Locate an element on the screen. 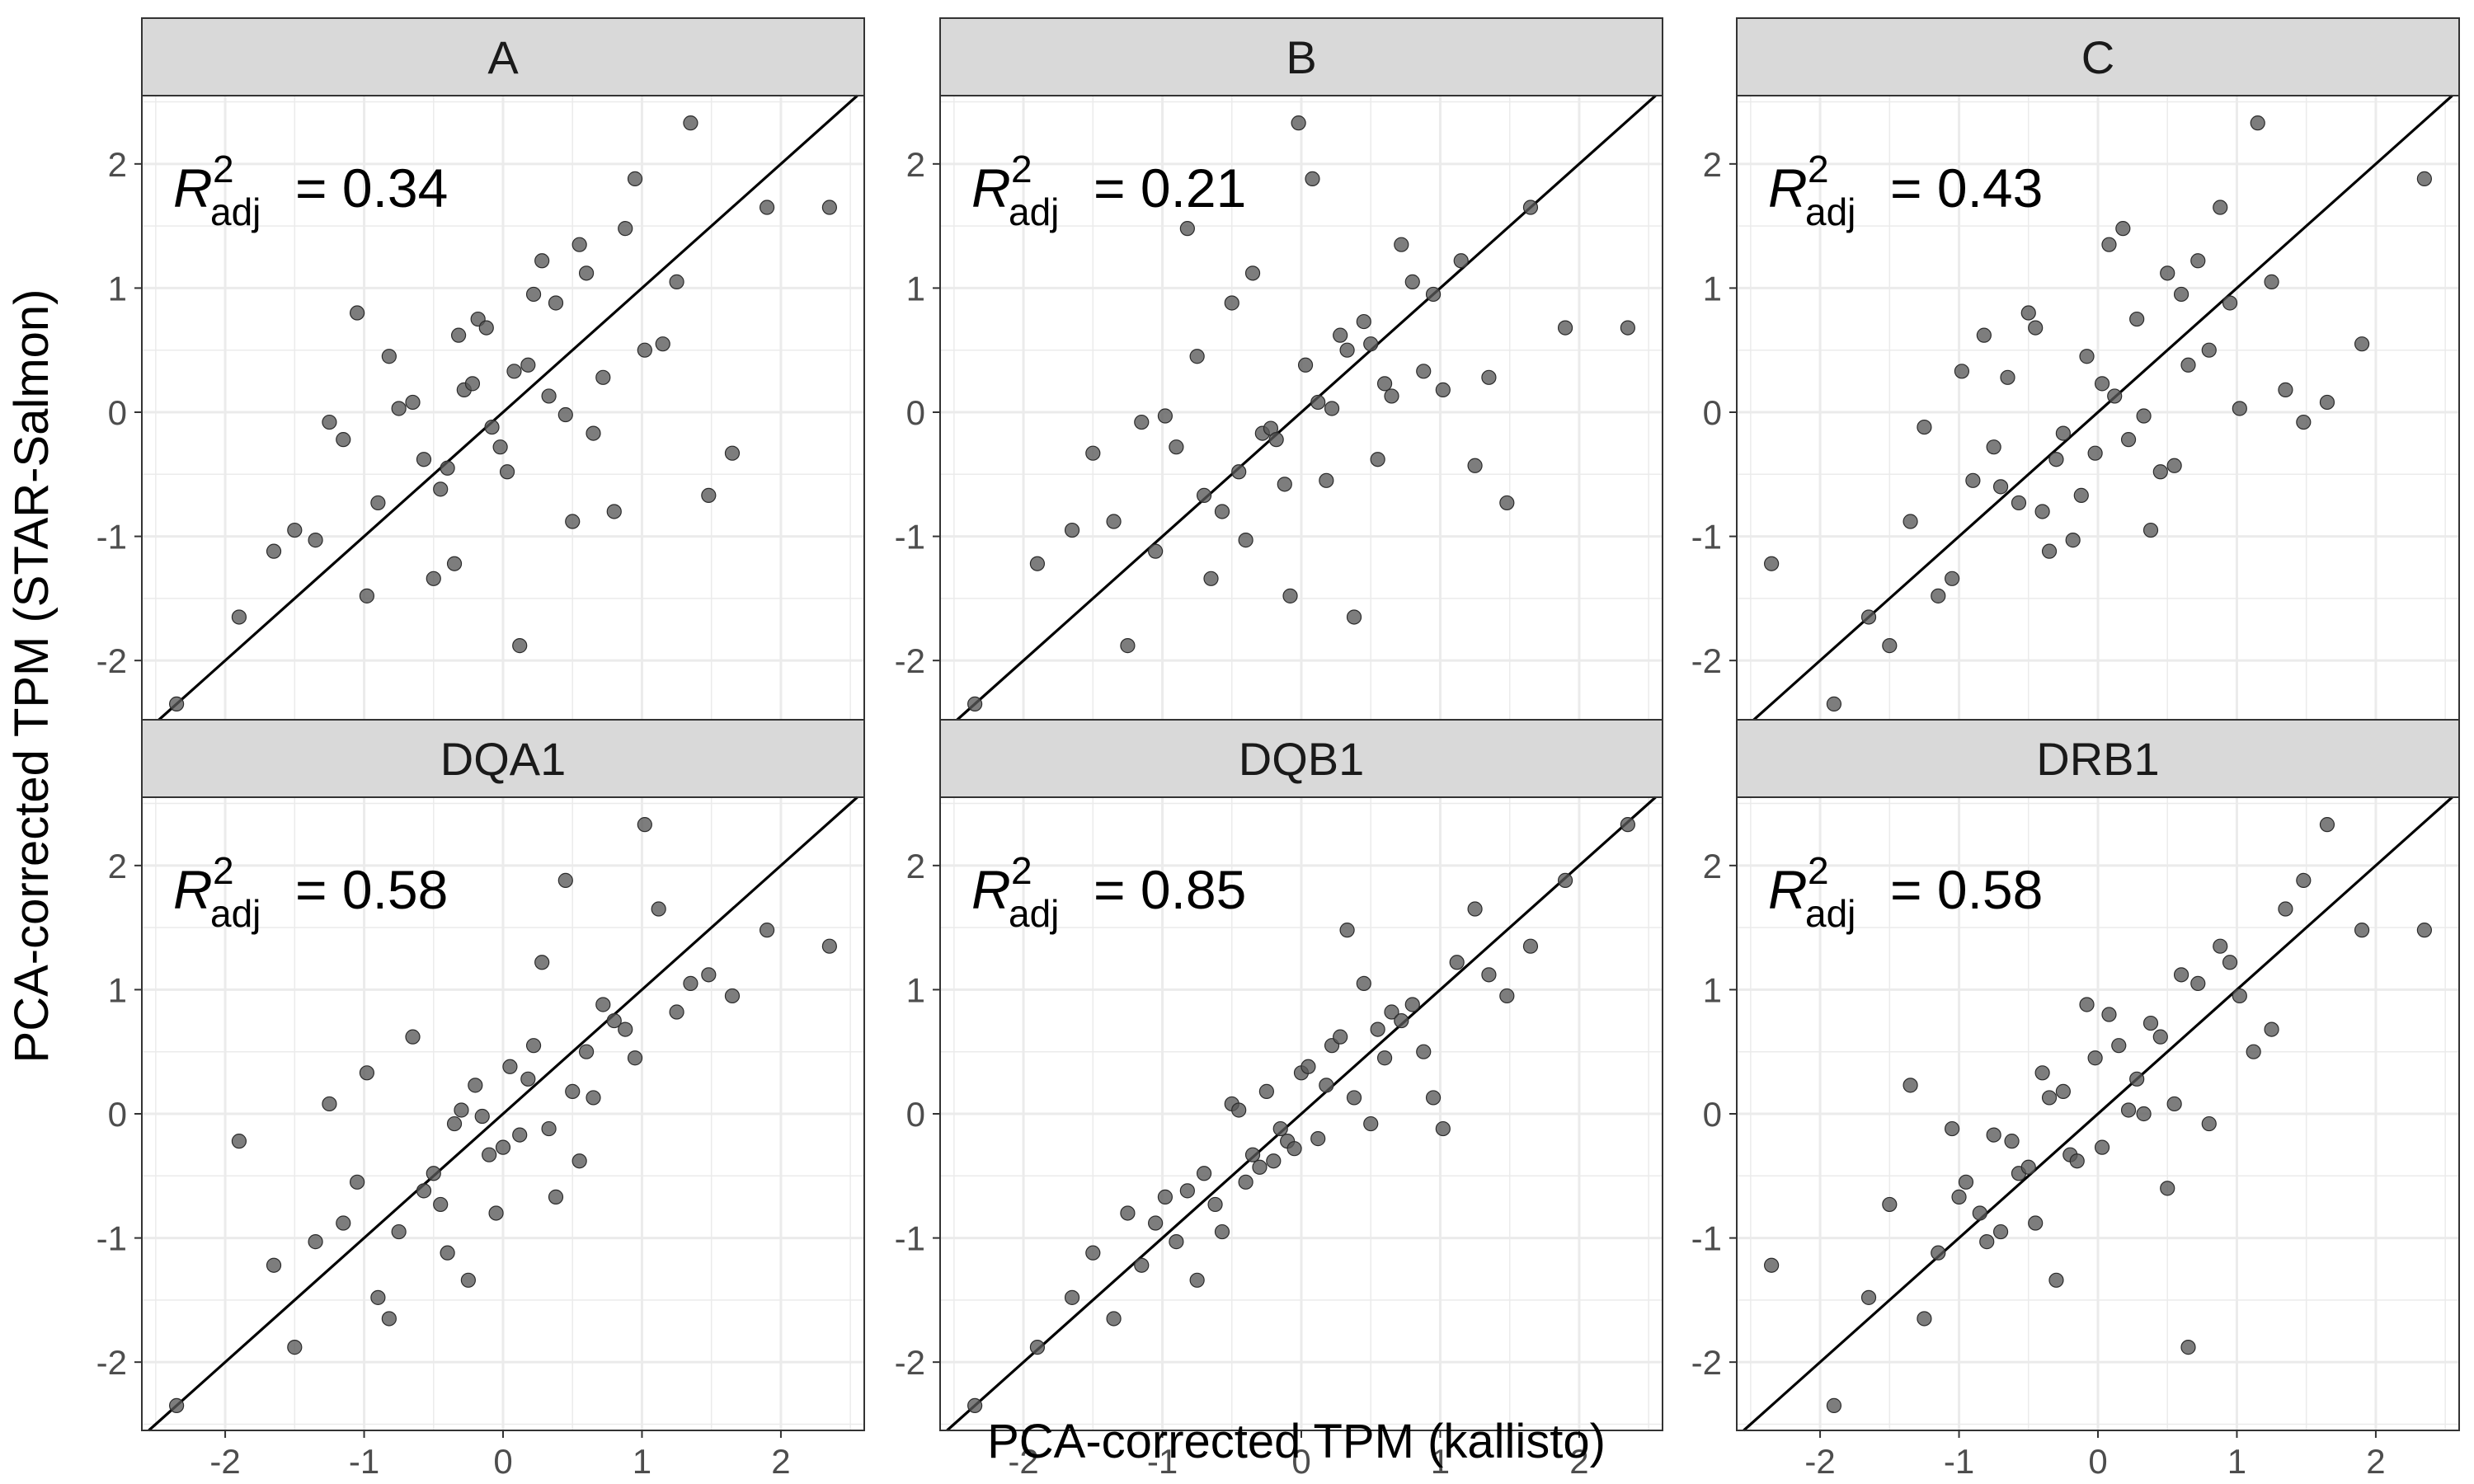 This screenshot has height=1484, width=2474. identity-line-c is located at coordinates (2098, 412).